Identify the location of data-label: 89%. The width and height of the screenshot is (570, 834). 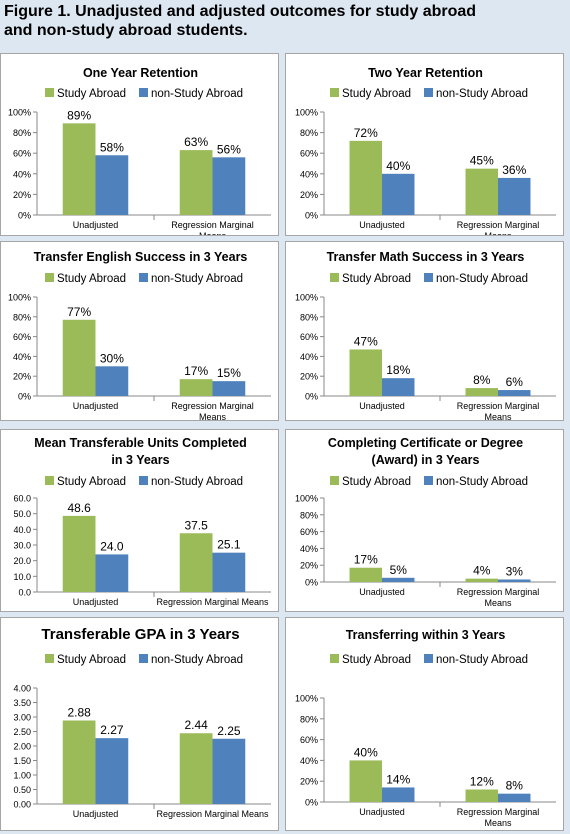
(79, 115).